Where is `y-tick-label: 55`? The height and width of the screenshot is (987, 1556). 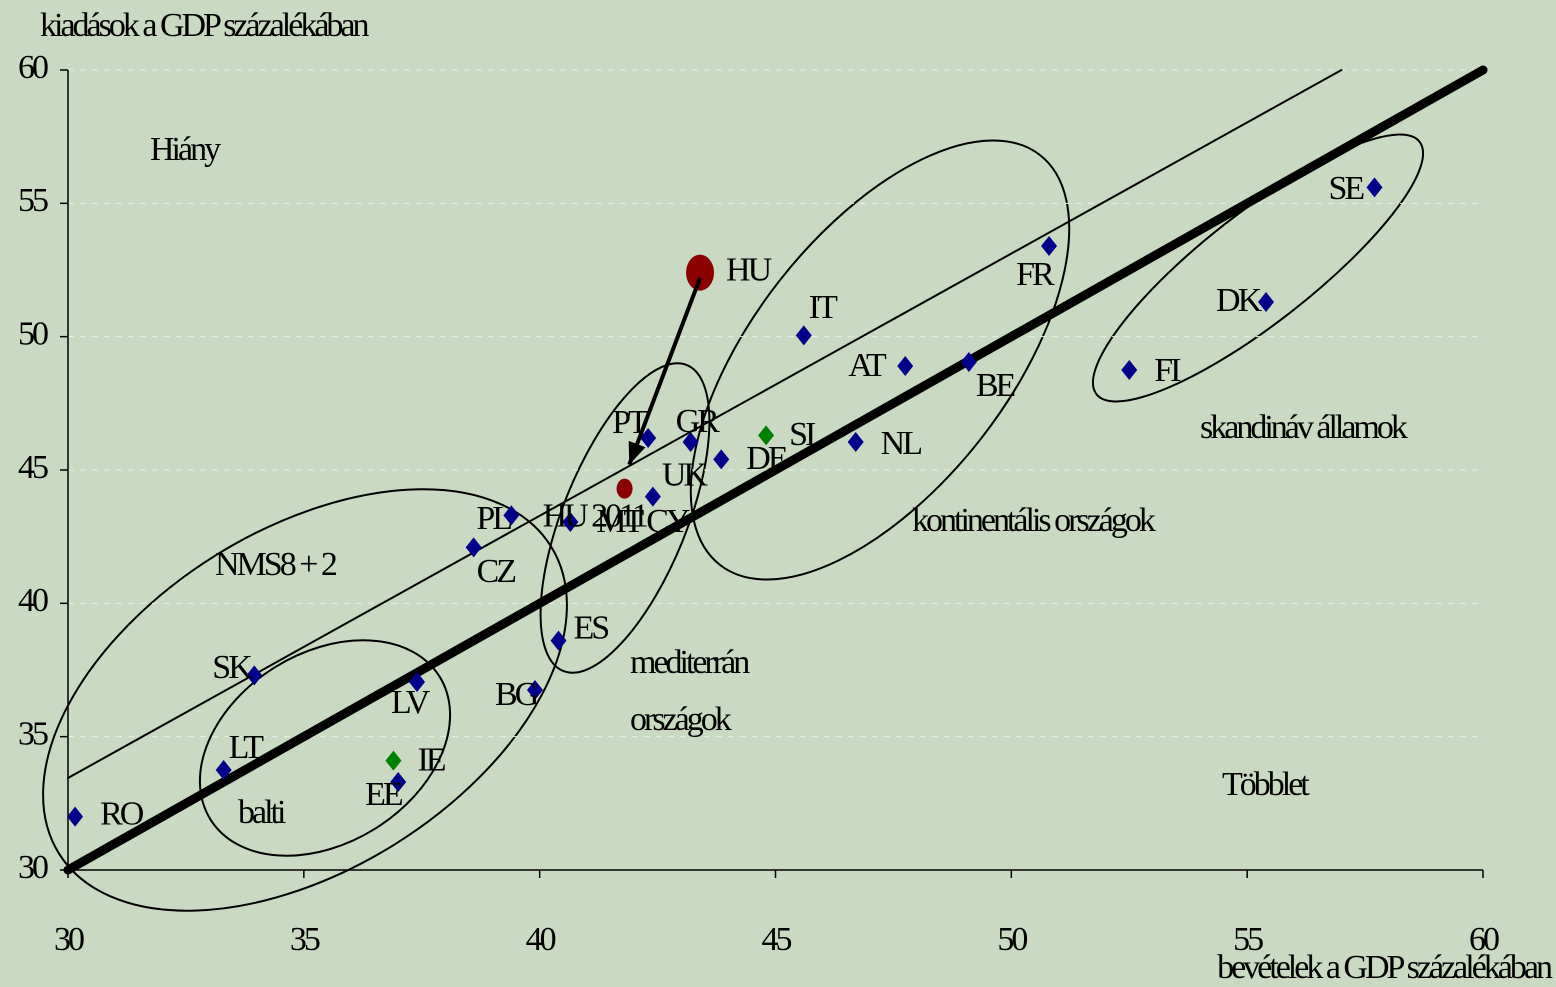
y-tick-label: 55 is located at coordinates (33, 200).